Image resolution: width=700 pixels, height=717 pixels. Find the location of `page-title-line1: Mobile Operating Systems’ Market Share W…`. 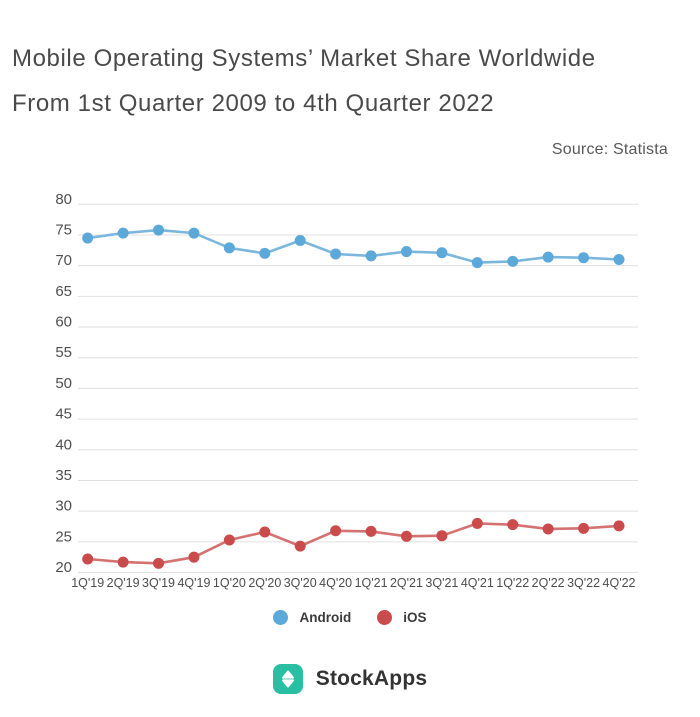

page-title-line1: Mobile Operating Systems’ Market Share W… is located at coordinates (304, 58).